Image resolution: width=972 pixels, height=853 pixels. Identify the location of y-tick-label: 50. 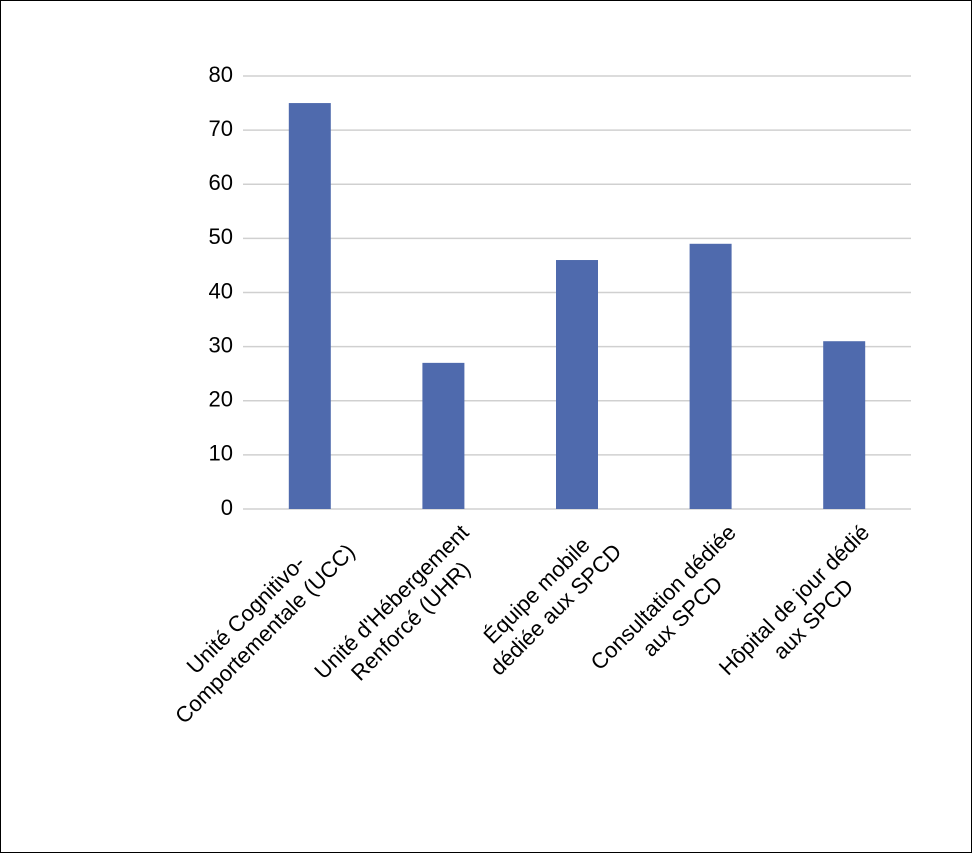
(221, 236).